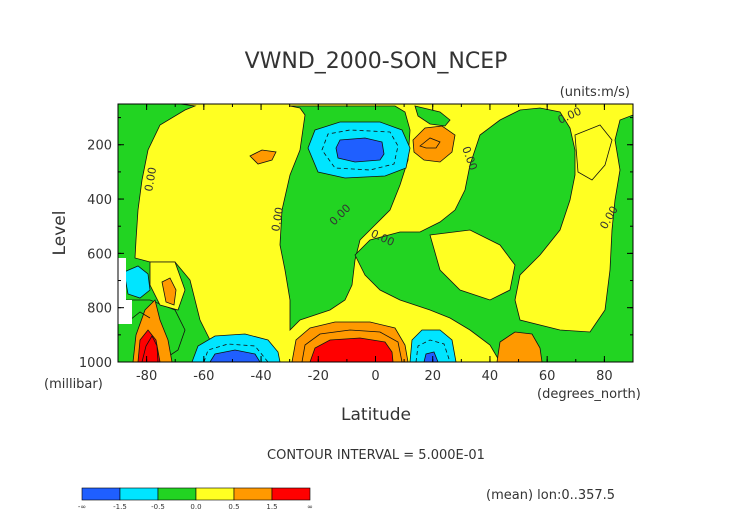 Image resolution: width=752 pixels, height=532 pixels. I want to click on solid-contour-southwest, so click(150, 348).